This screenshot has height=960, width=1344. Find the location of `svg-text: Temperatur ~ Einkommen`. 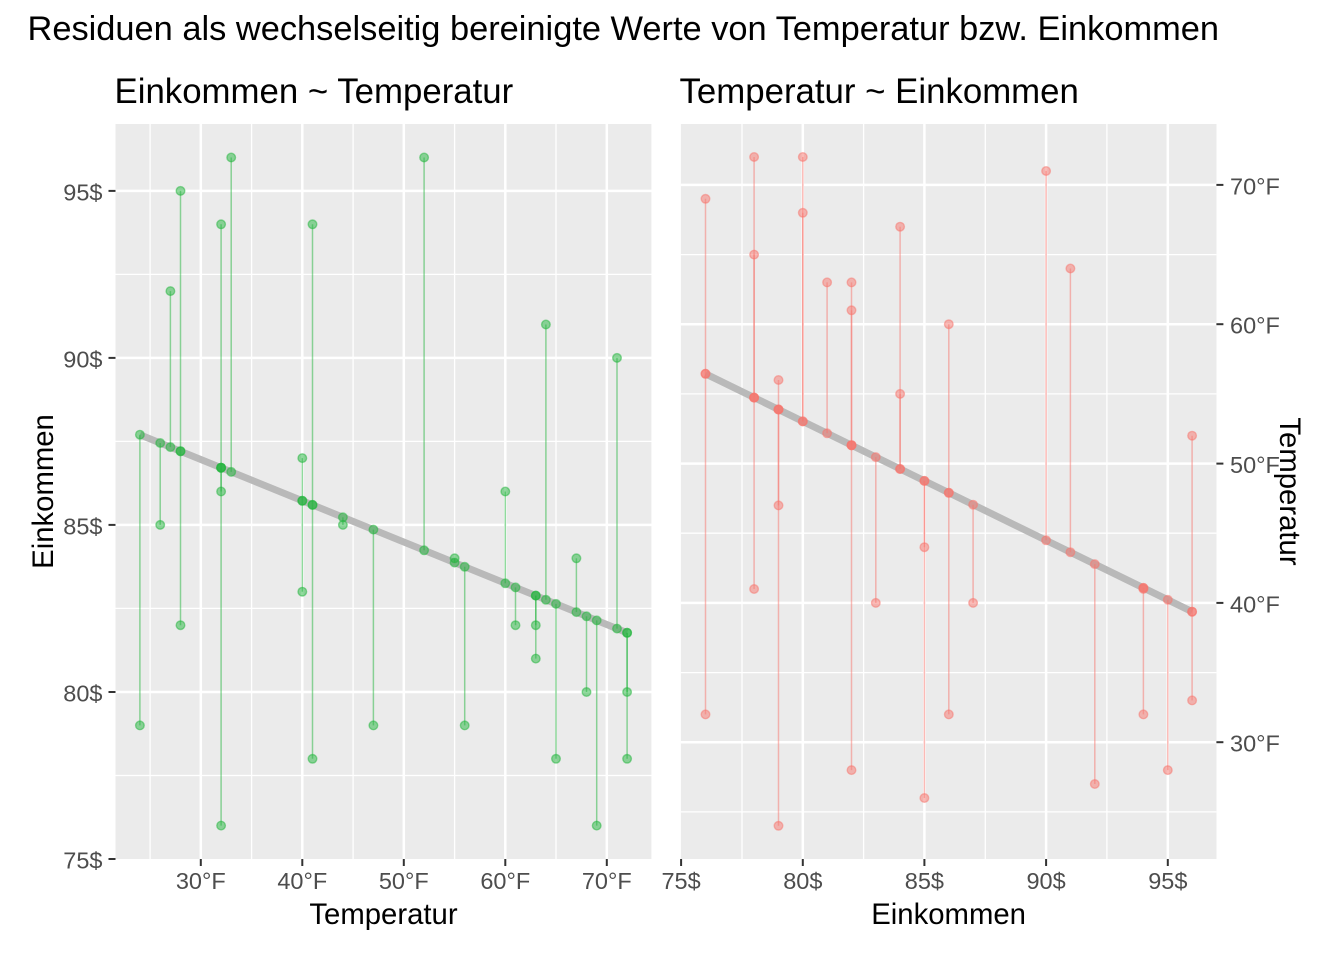

svg-text: Temperatur ~ Einkommen is located at coordinates (879, 91).